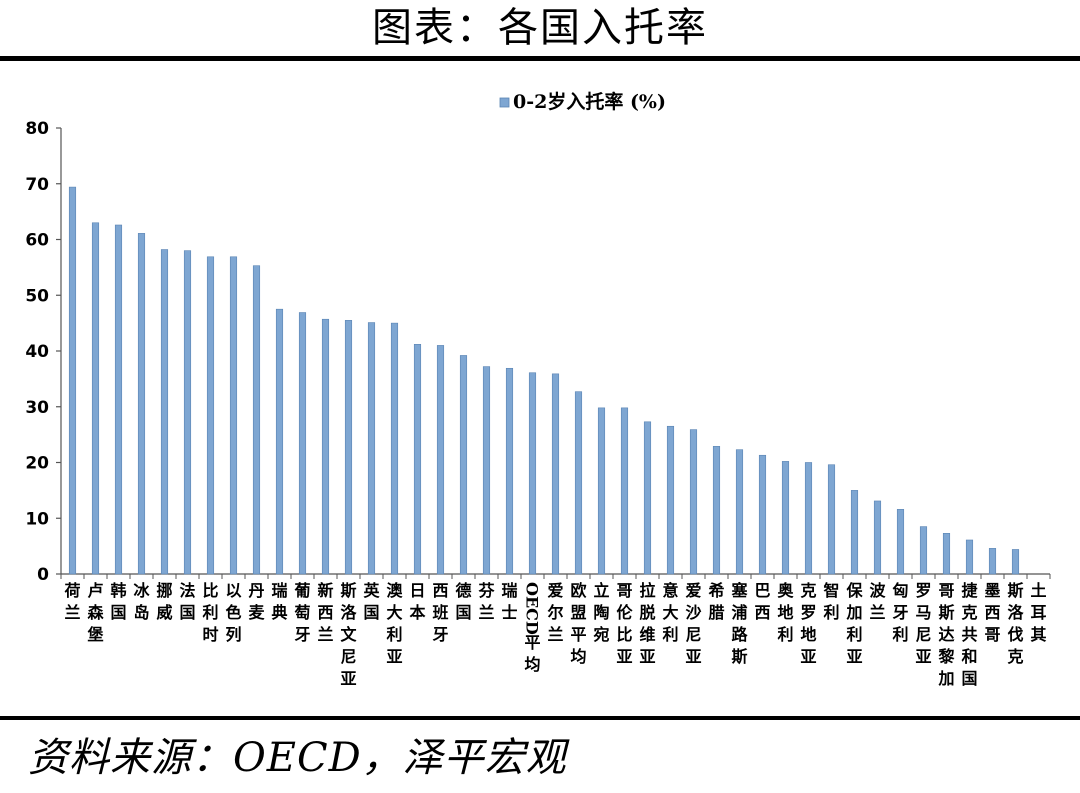 This screenshot has width=1080, height=793. Describe the element at coordinates (589, 101) in the screenshot. I see `legend-label: 0-2岁入托率 (%)` at that location.